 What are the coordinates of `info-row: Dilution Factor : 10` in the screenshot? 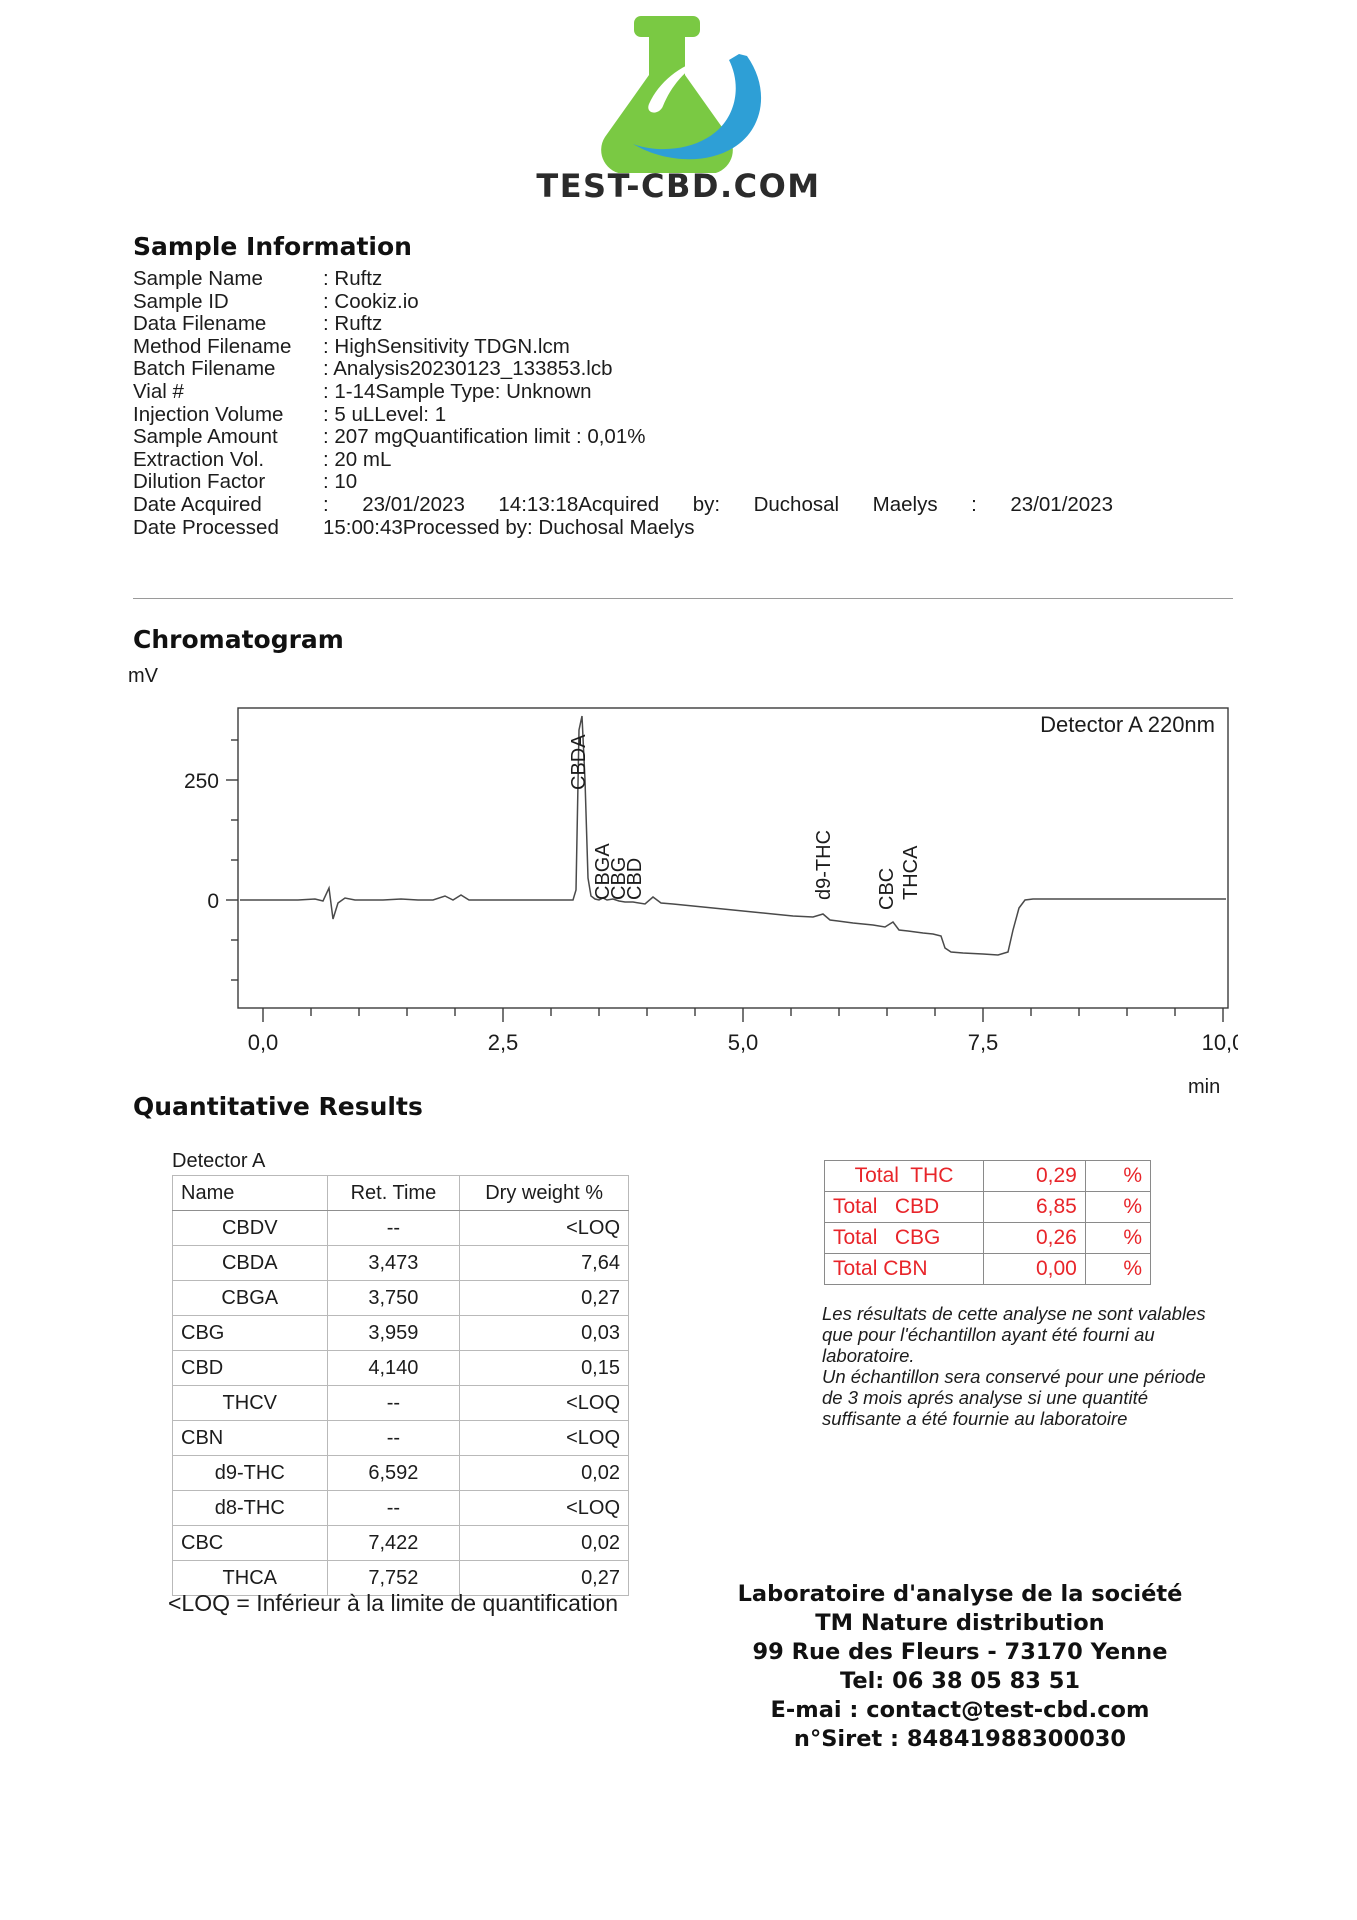 It's located at (683, 482).